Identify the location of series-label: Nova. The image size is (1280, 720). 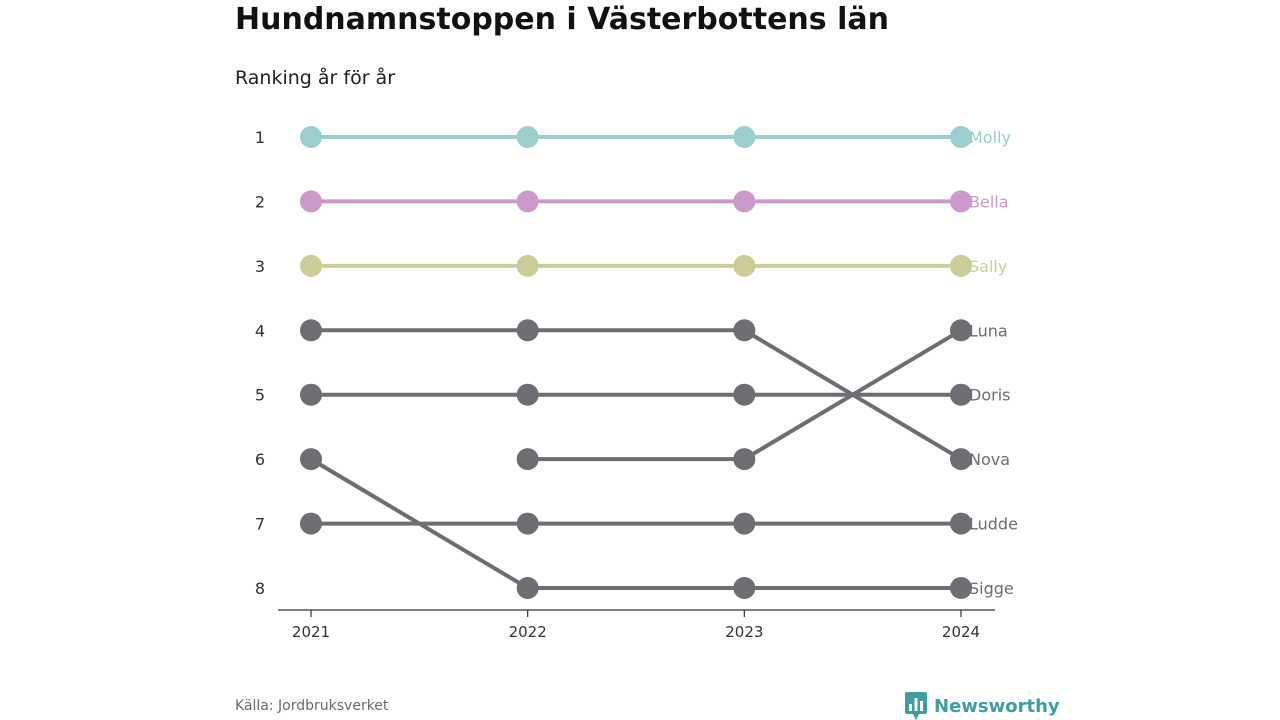
(989, 459).